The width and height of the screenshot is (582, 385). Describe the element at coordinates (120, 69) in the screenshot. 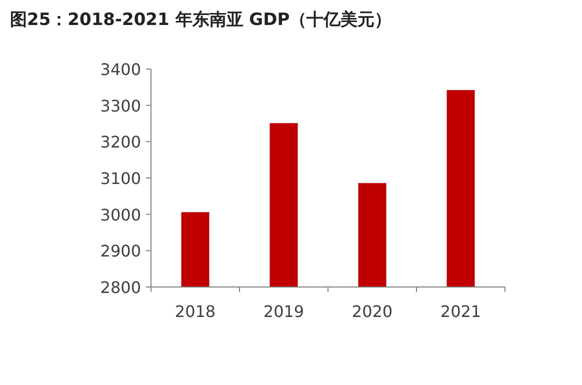

I see `y-tick-label: 3400` at that location.